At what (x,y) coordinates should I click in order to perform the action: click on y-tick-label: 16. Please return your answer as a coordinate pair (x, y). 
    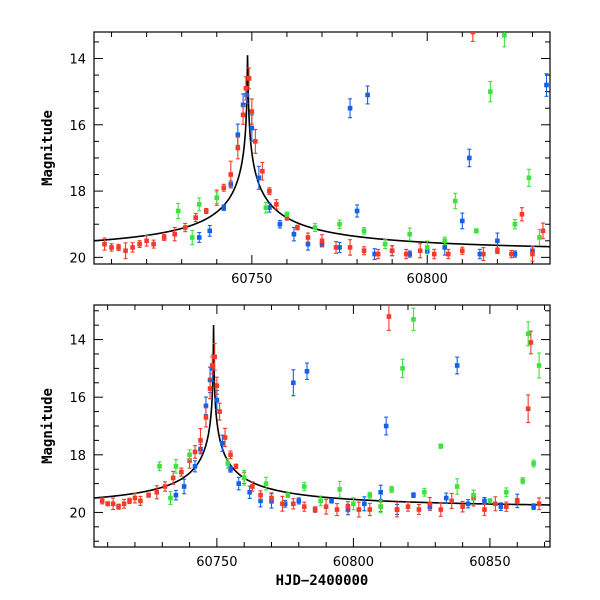
    Looking at the image, I should click on (77, 126).